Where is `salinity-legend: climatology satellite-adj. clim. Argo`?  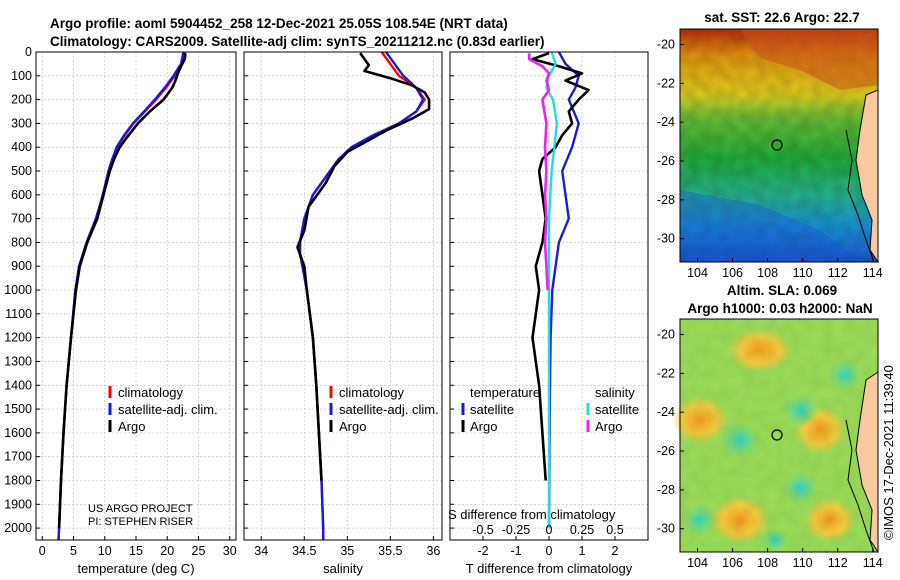
salinity-legend: climatology satellite-adj. clim. Argo is located at coordinates (384, 409).